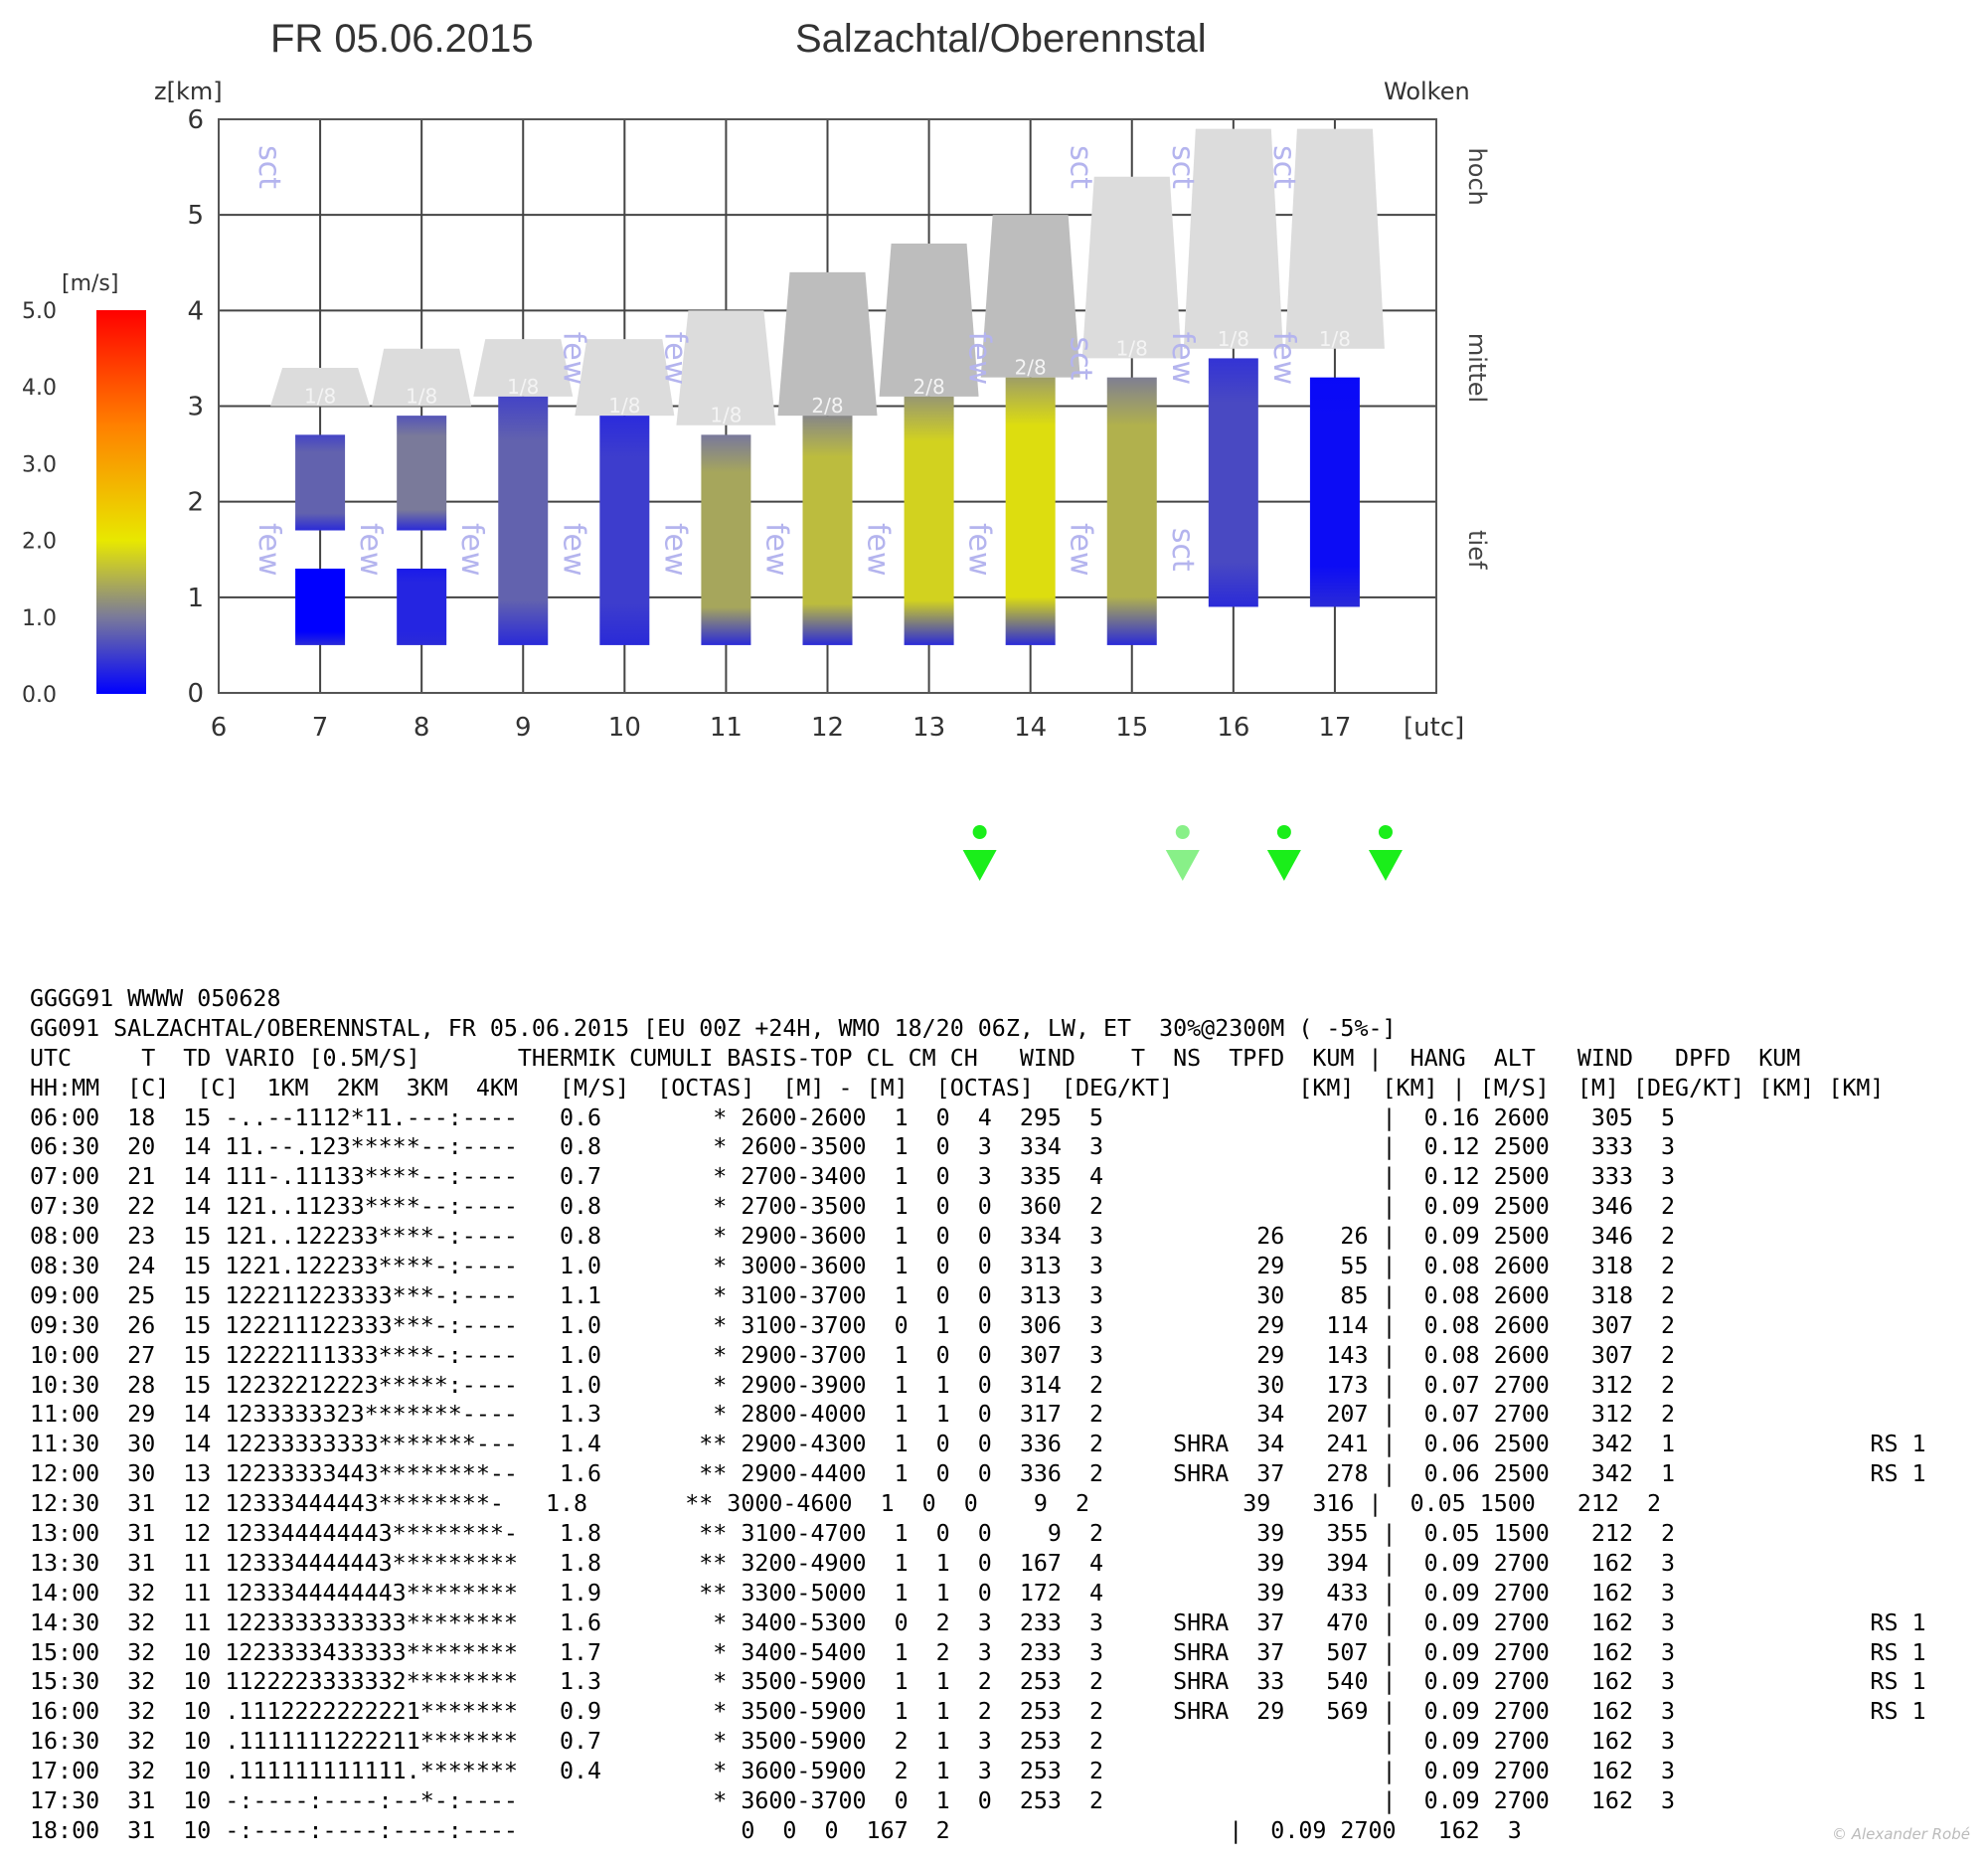 Image resolution: width=1988 pixels, height=1862 pixels. I want to click on y-tick-label: 6, so click(195, 120).